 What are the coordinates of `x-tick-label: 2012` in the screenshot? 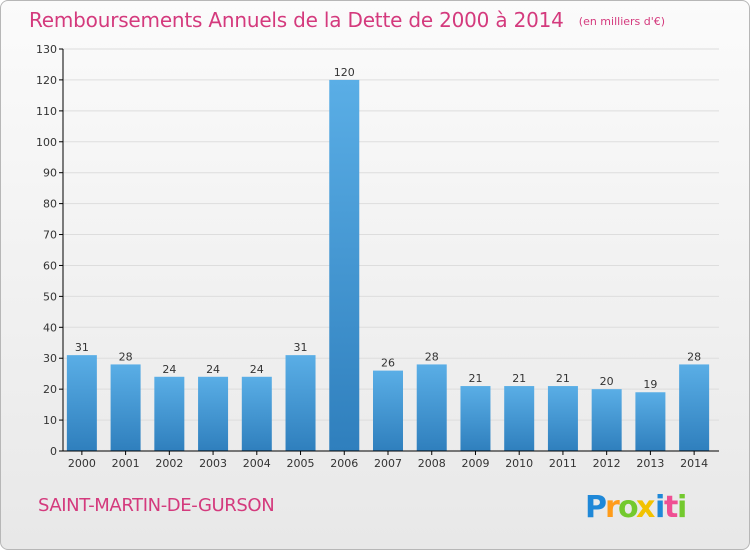 It's located at (607, 463).